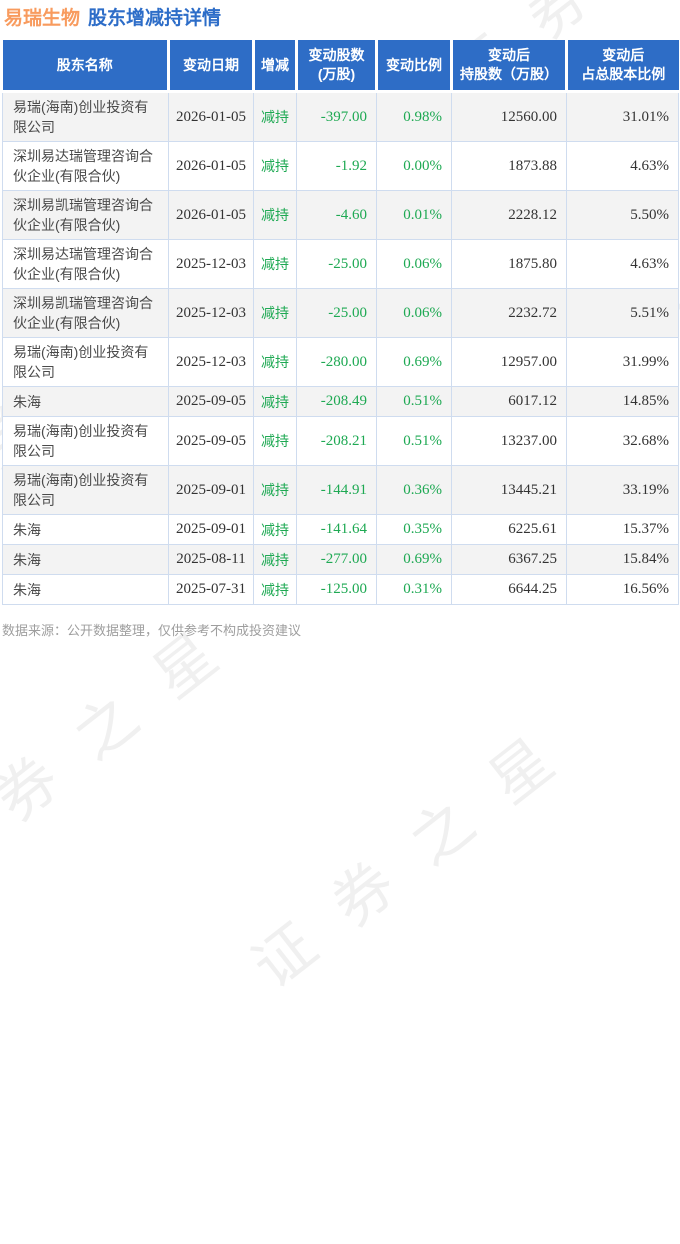 This screenshot has height=1244, width=680. What do you see at coordinates (413, 66) in the screenshot?
I see `col-header-4: 变动比例` at bounding box center [413, 66].